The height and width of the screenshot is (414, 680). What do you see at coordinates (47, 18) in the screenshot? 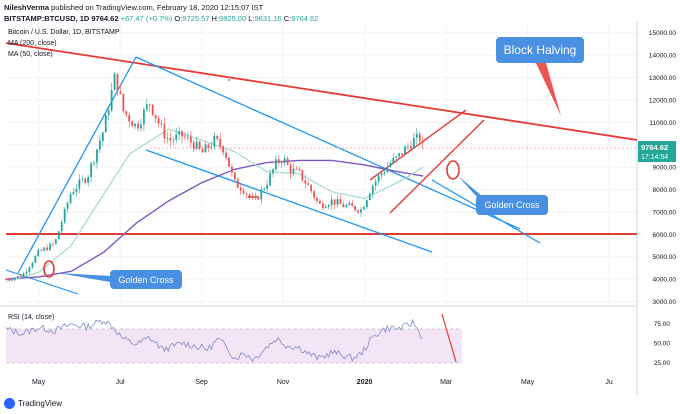
I see `symbol-label: BITSTAMP:BTCUSD, 1D` at bounding box center [47, 18].